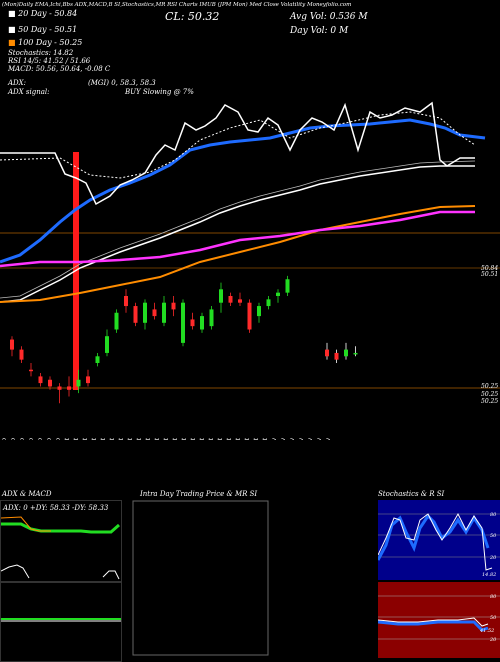 This screenshot has width=500, height=662. I want to click on adx-green-line, so click(60, 528).